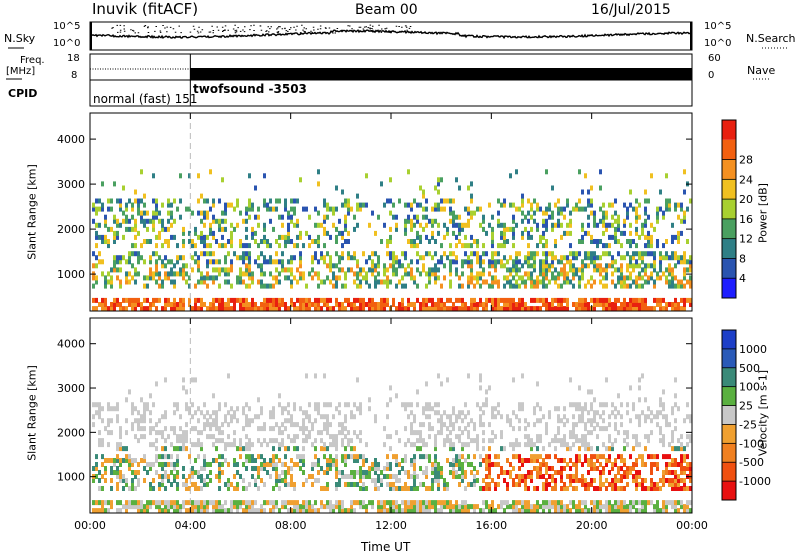  Describe the element at coordinates (20, 38) in the screenshot. I see `nsky-label: N.Sky` at that location.